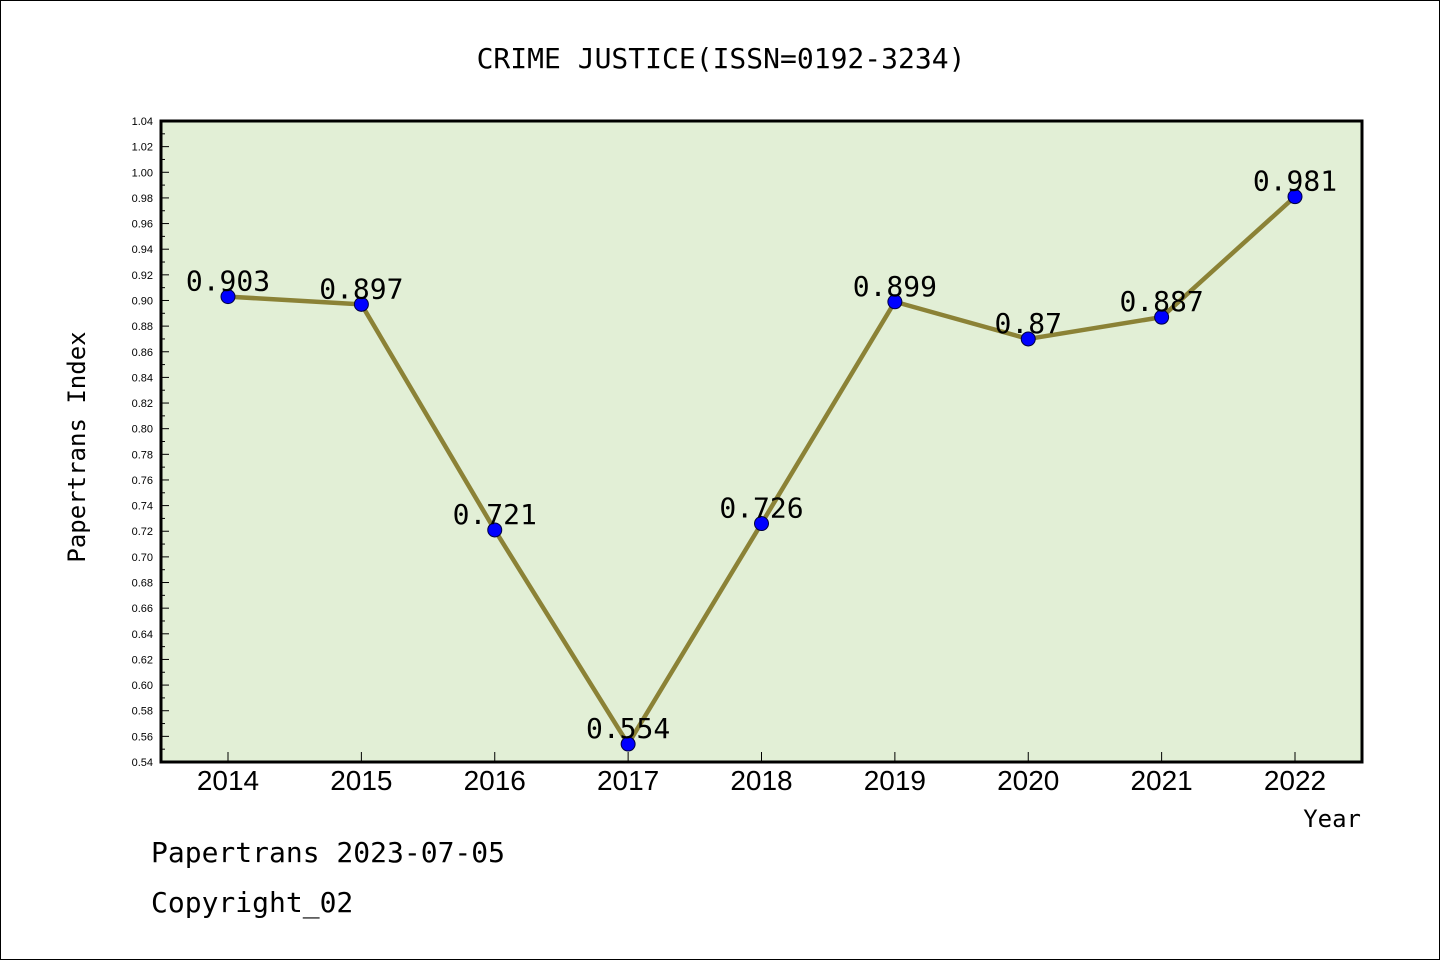 The image size is (1440, 961). What do you see at coordinates (142, 635) in the screenshot?
I see `y-tick-label: 0.64` at bounding box center [142, 635].